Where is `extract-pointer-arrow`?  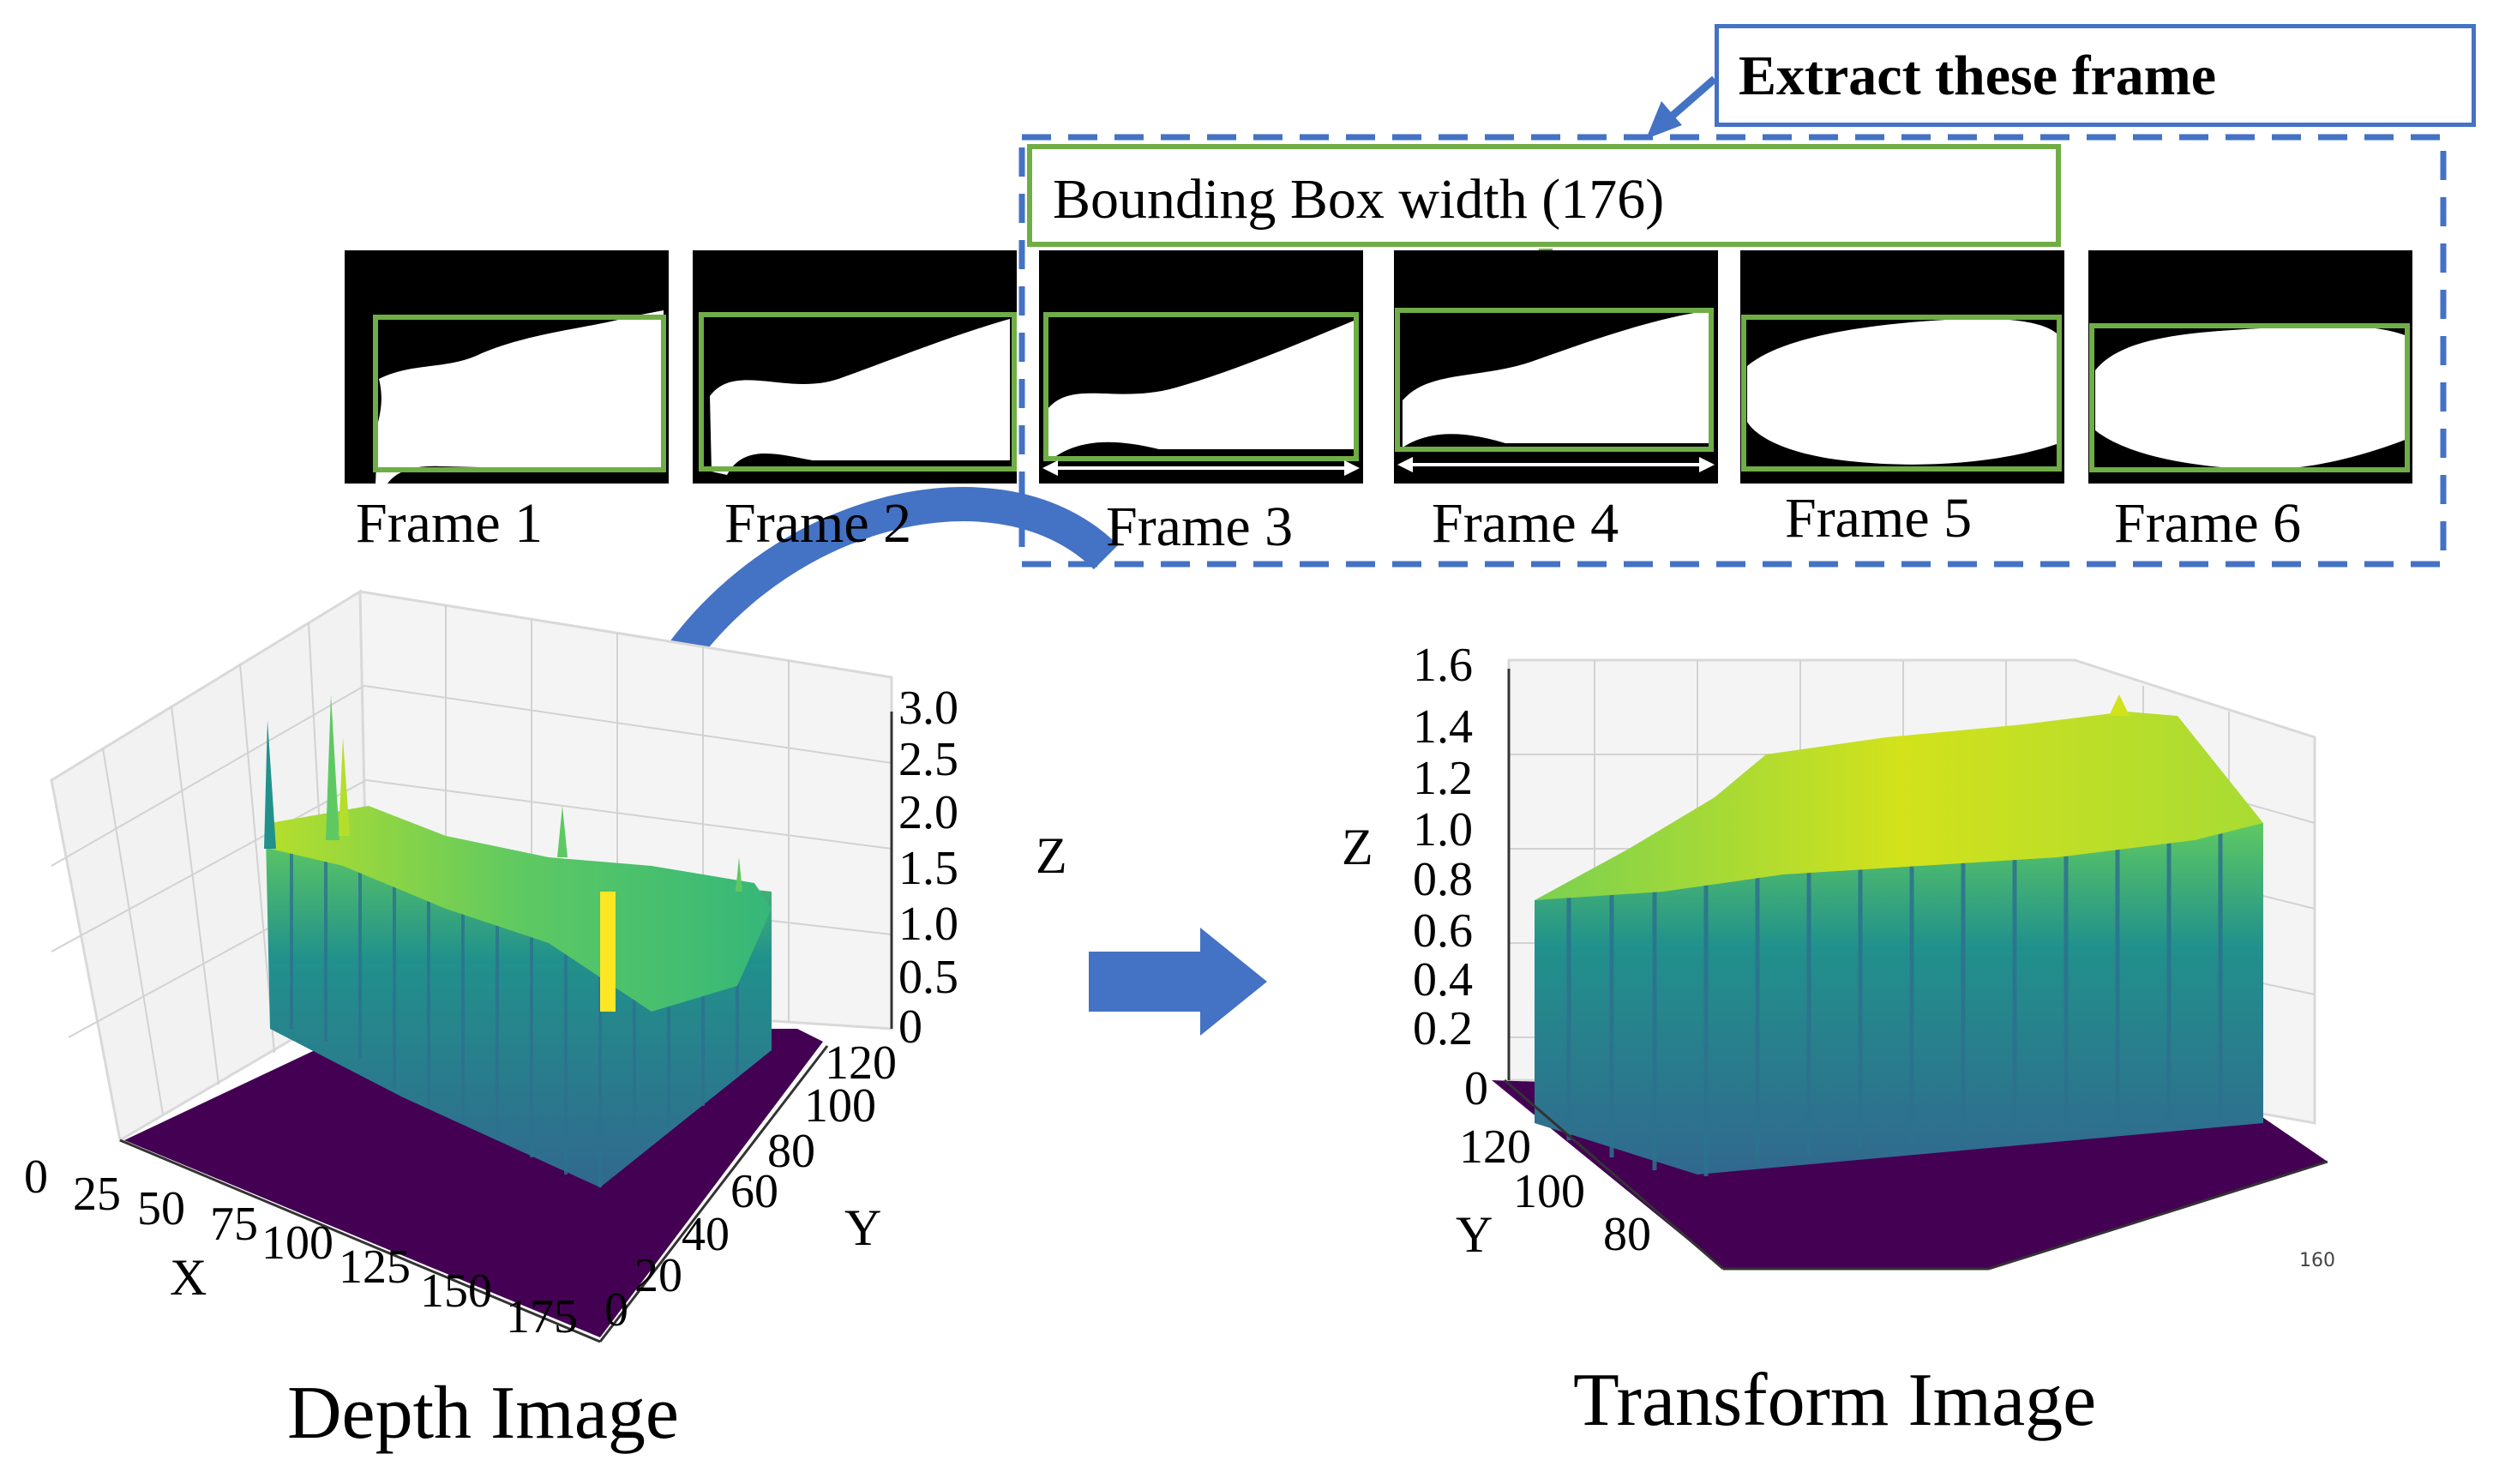
extract-pointer-arrow is located at coordinates (1681, 107).